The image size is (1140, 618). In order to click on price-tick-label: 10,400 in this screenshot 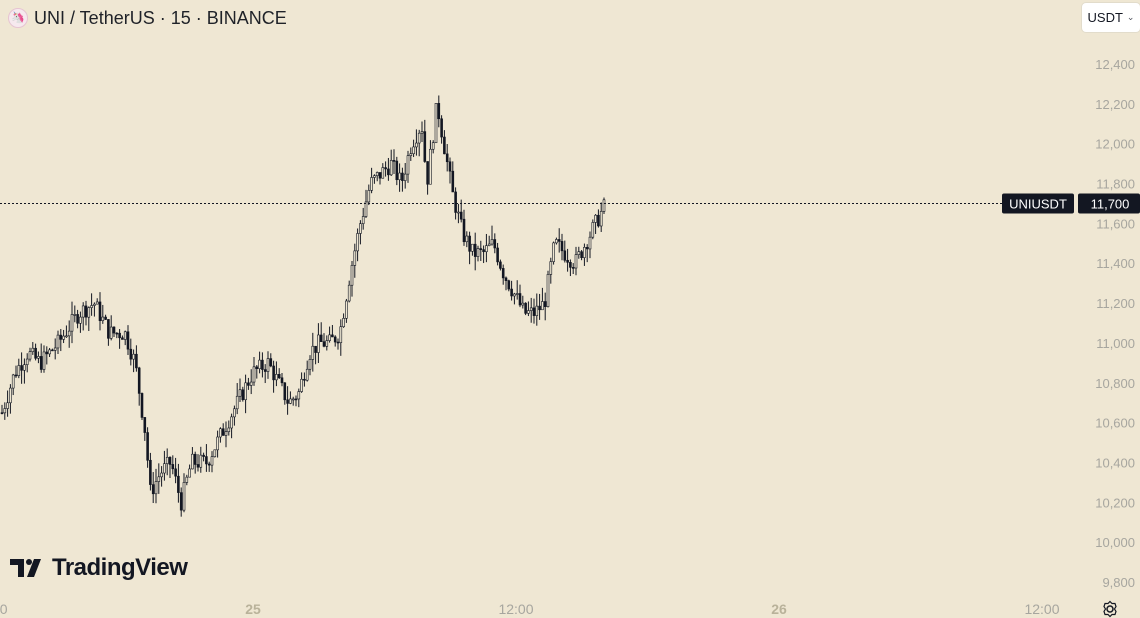, I will do `click(1115, 462)`.